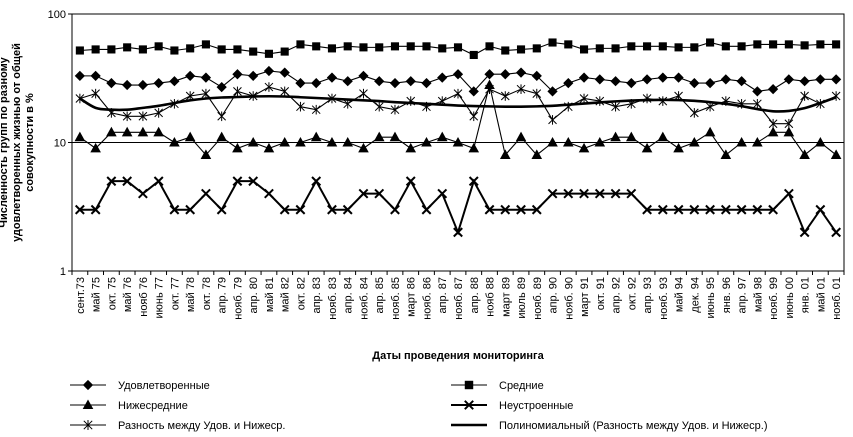 This screenshot has width=853, height=437. I want to click on x-tick-label: янв. 96, so click(727, 295).